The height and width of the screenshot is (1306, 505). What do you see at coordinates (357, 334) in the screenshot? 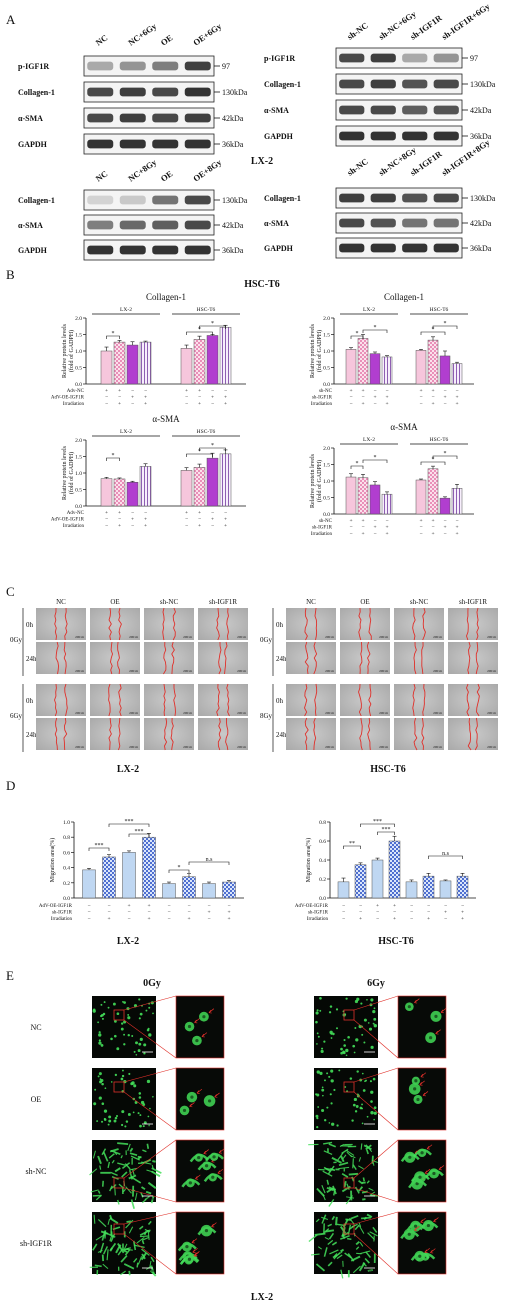
I see `sig-label: *` at bounding box center [357, 334].